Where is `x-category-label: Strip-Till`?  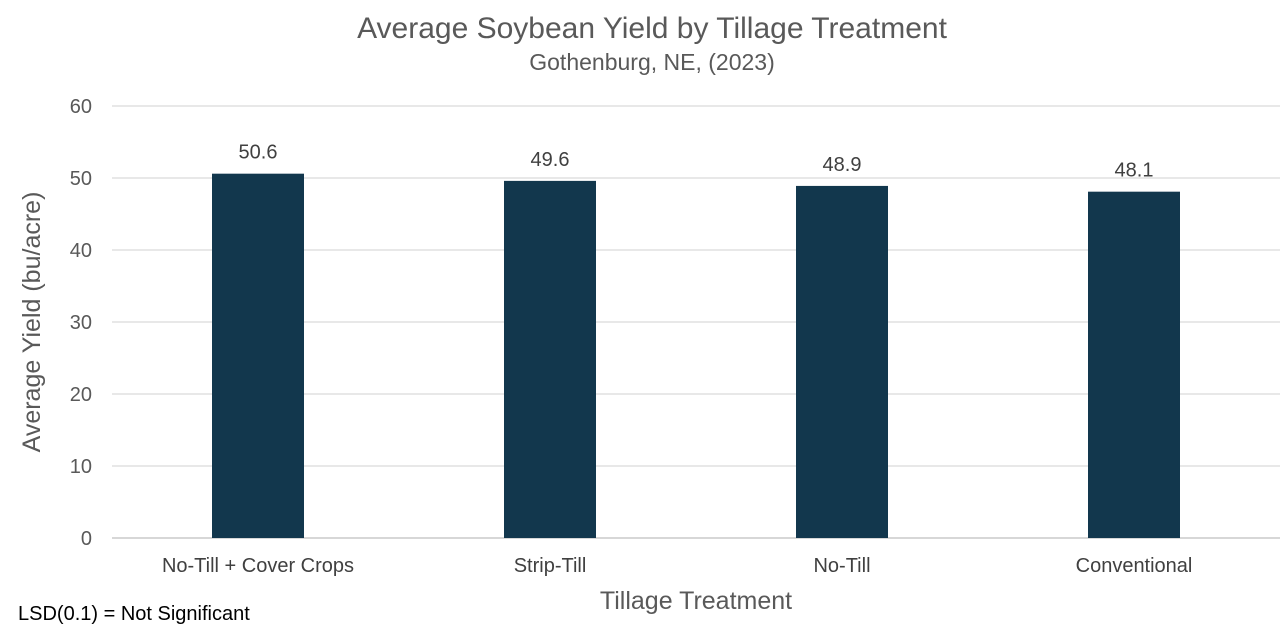 x-category-label: Strip-Till is located at coordinates (550, 566).